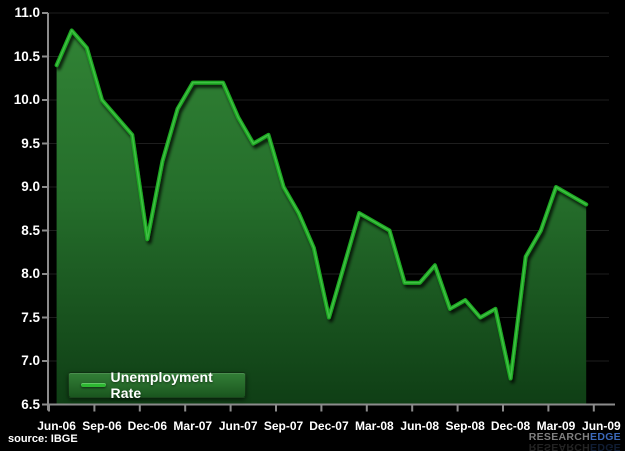  I want to click on y-tick-label: 10.0, so click(26, 99).